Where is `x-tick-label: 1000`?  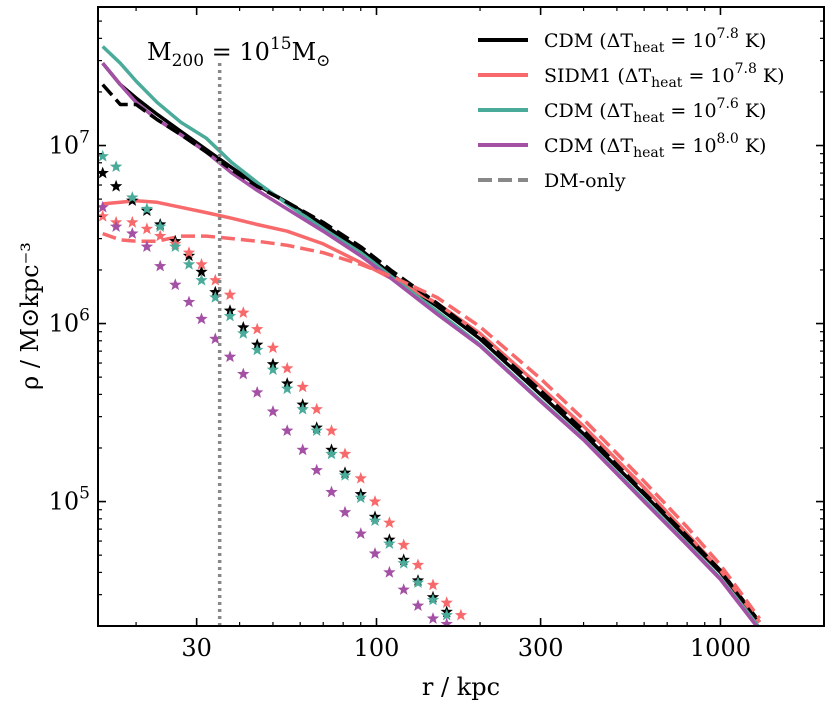
x-tick-label: 1000 is located at coordinates (720, 648).